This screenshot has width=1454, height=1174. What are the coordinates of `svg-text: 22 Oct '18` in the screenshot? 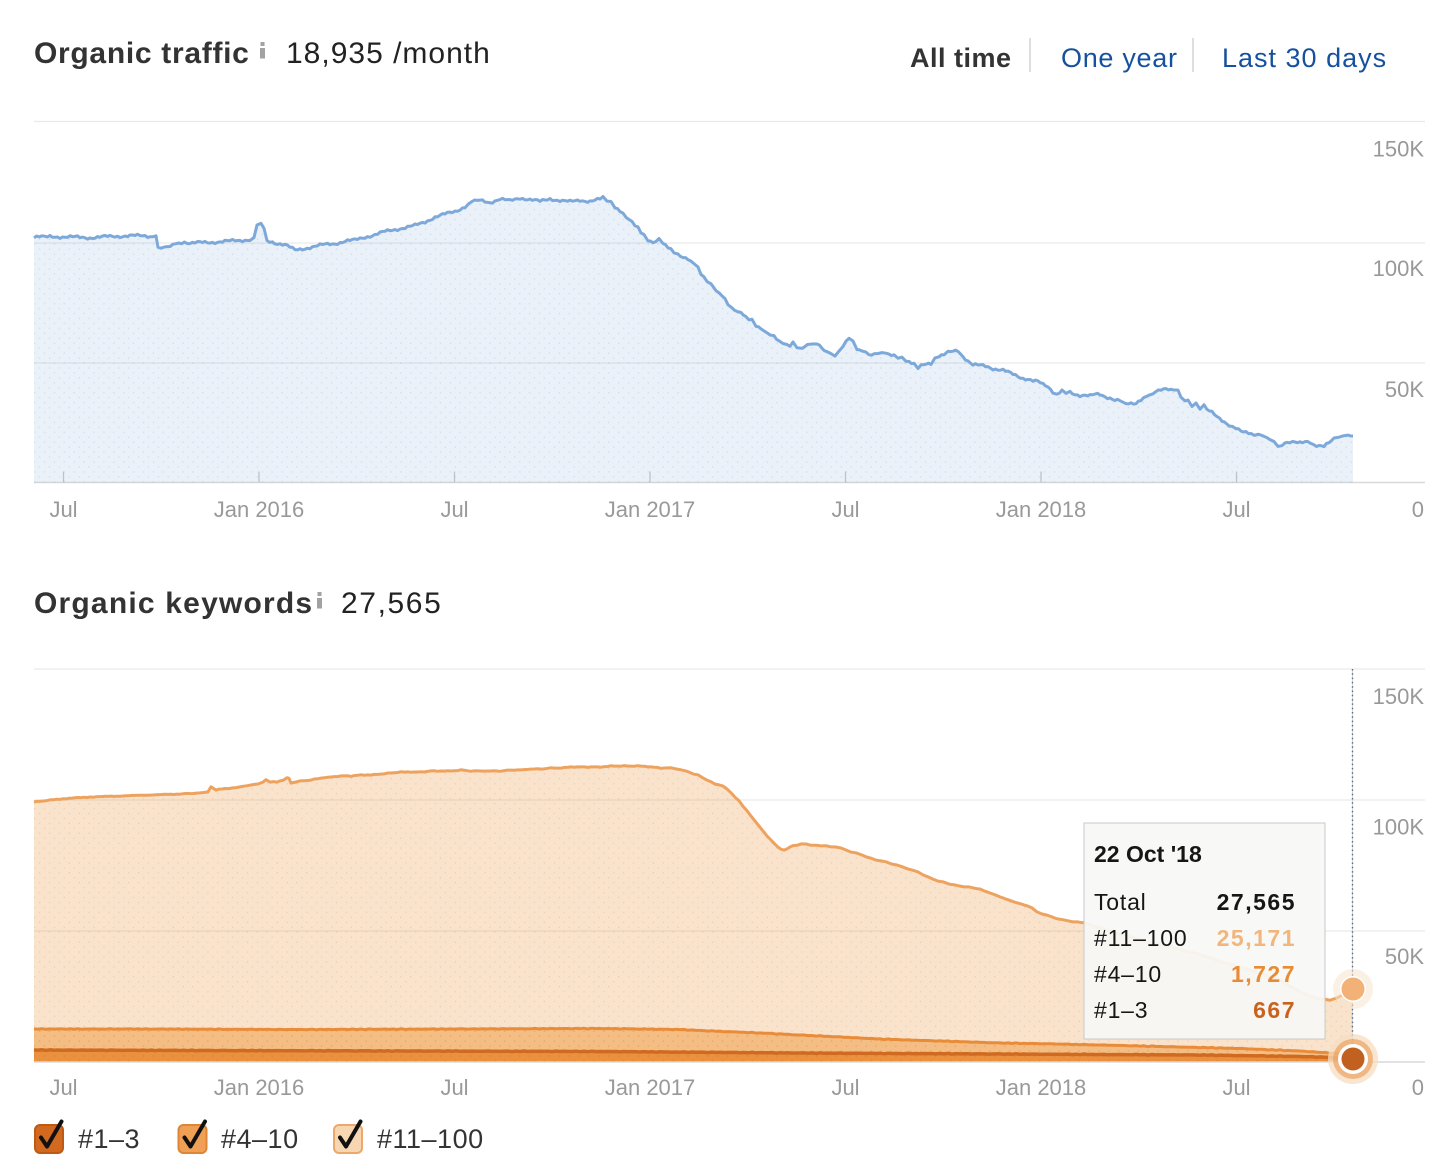 It's located at (1148, 854).